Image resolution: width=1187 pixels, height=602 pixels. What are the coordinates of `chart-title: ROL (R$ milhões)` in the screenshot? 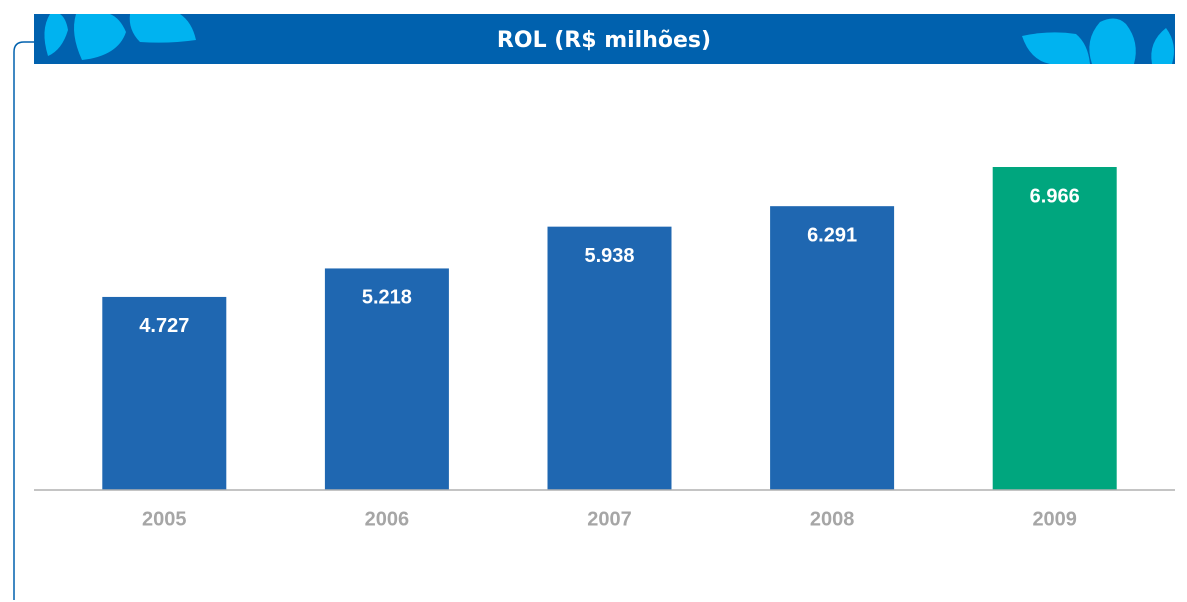 It's located at (604, 40).